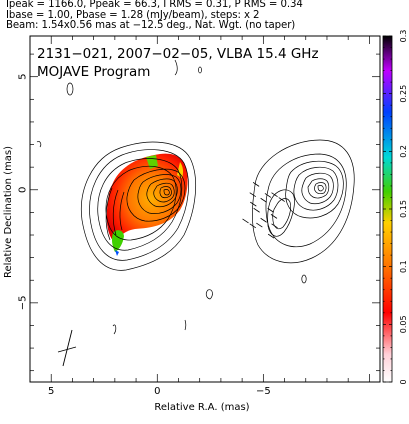 This screenshot has height=424, width=409. What do you see at coordinates (201, 407) in the screenshot?
I see `x-axis-label: Relative R.A. (mas)` at bounding box center [201, 407].